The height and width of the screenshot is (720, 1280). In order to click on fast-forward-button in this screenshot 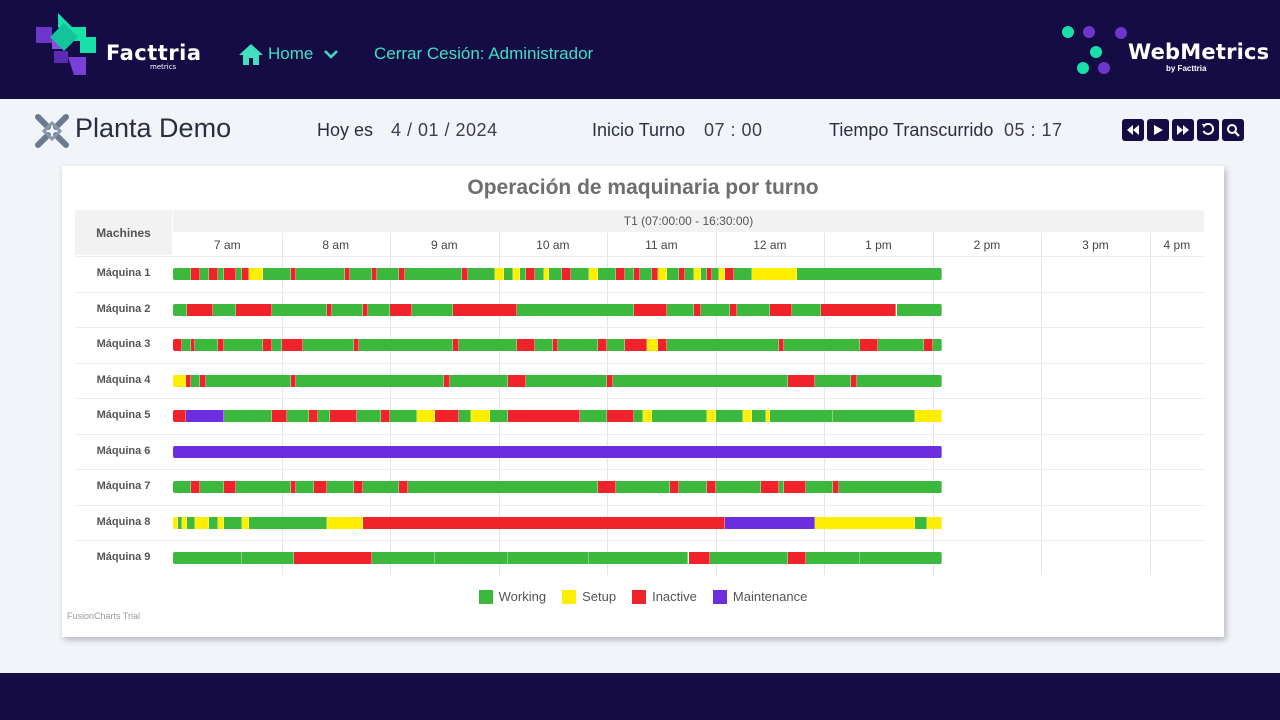, I will do `click(1183, 130)`.